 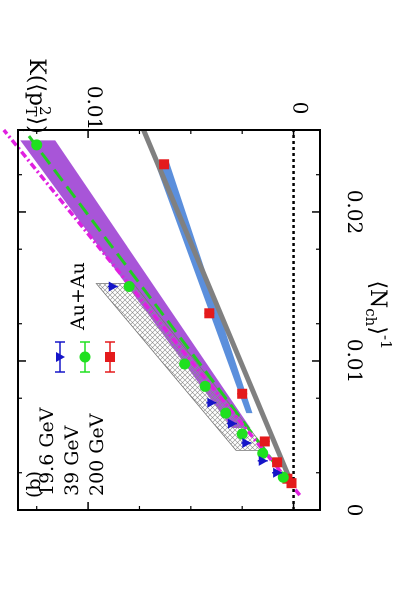 I want to click on x-tick-label: 0.02, so click(x=355, y=212).